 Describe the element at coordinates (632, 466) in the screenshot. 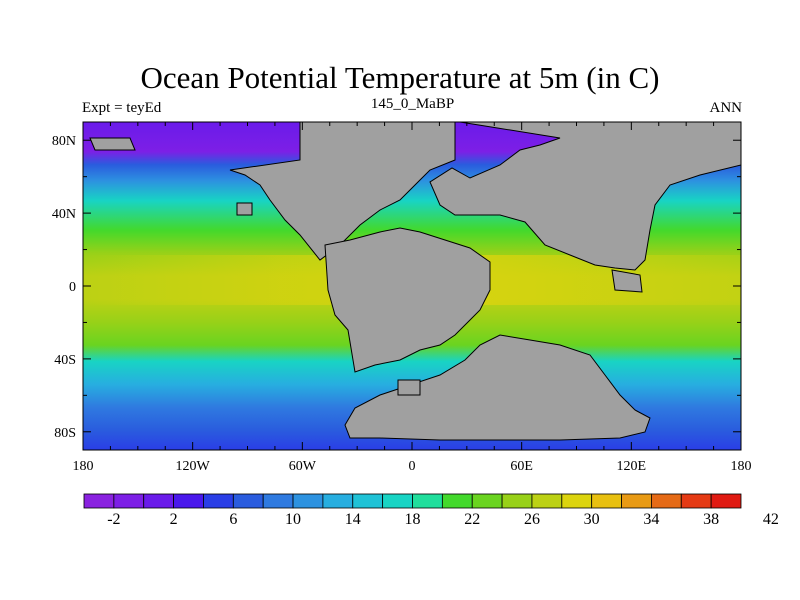

I see `lon-tick-label: 120E` at that location.